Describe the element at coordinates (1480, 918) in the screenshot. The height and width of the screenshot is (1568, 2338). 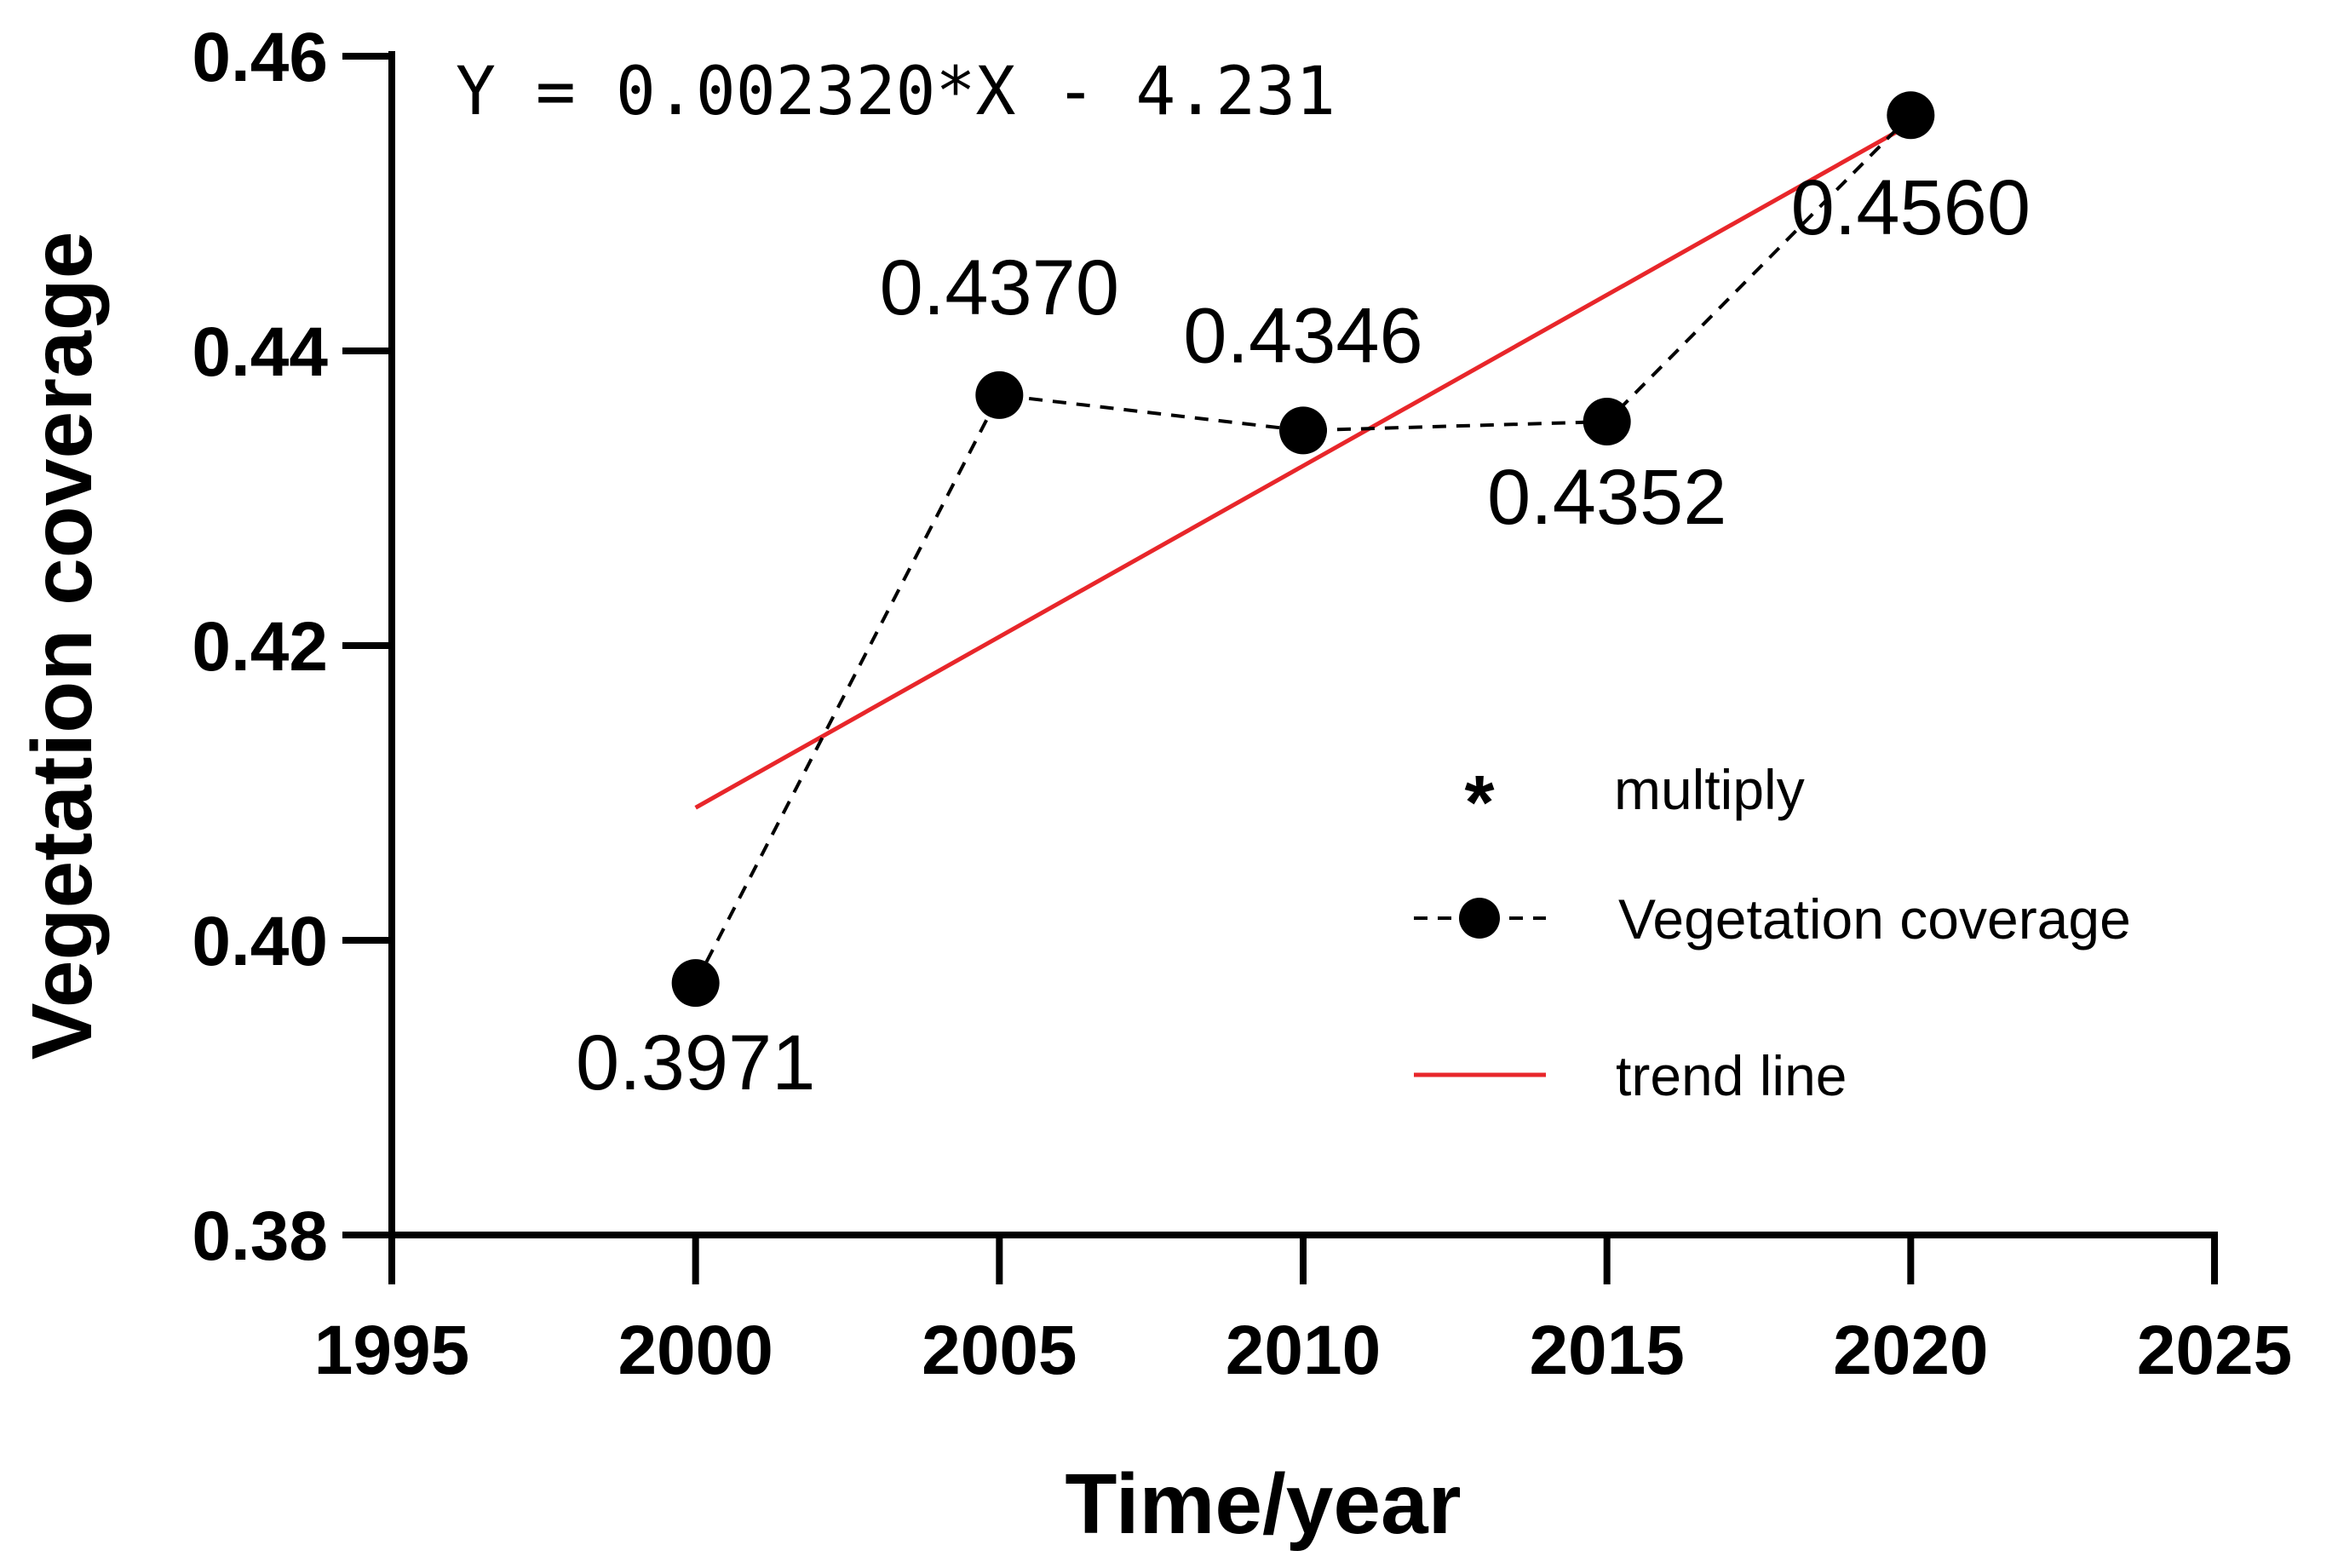
I see `legend-circle-marker` at that location.